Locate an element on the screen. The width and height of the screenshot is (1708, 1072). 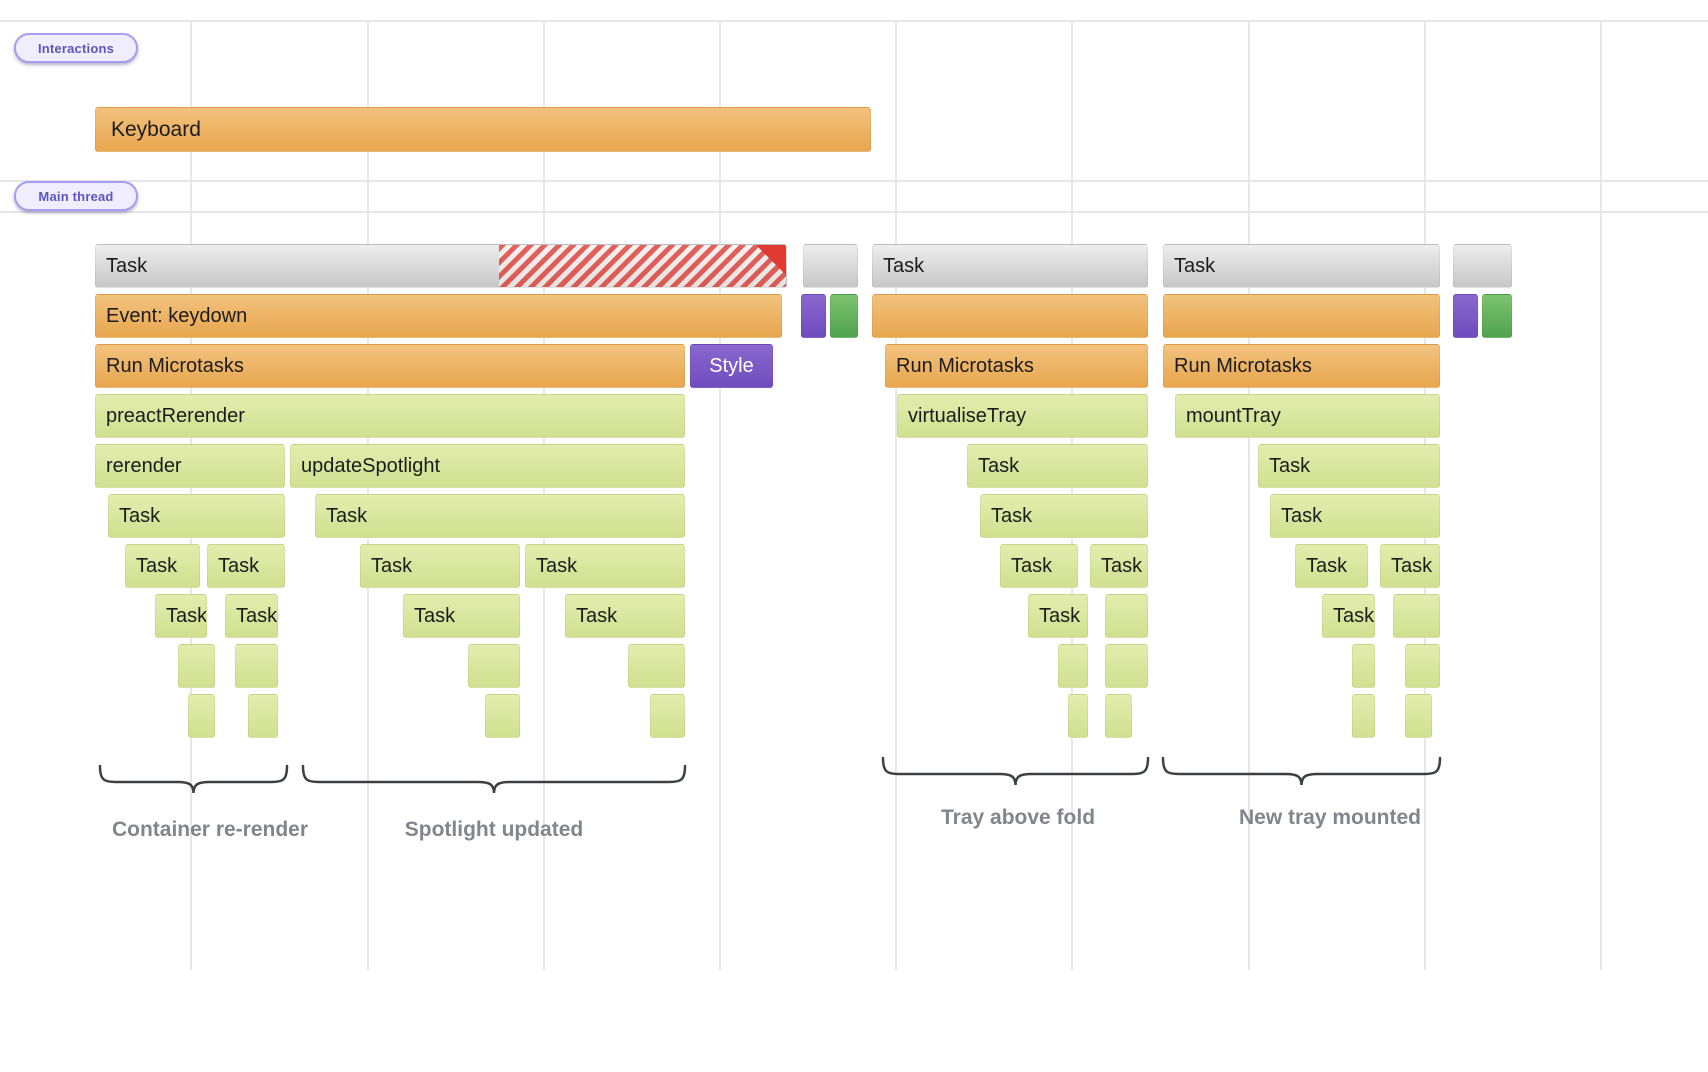
flame-bar-label: rerender is located at coordinates (144, 465).